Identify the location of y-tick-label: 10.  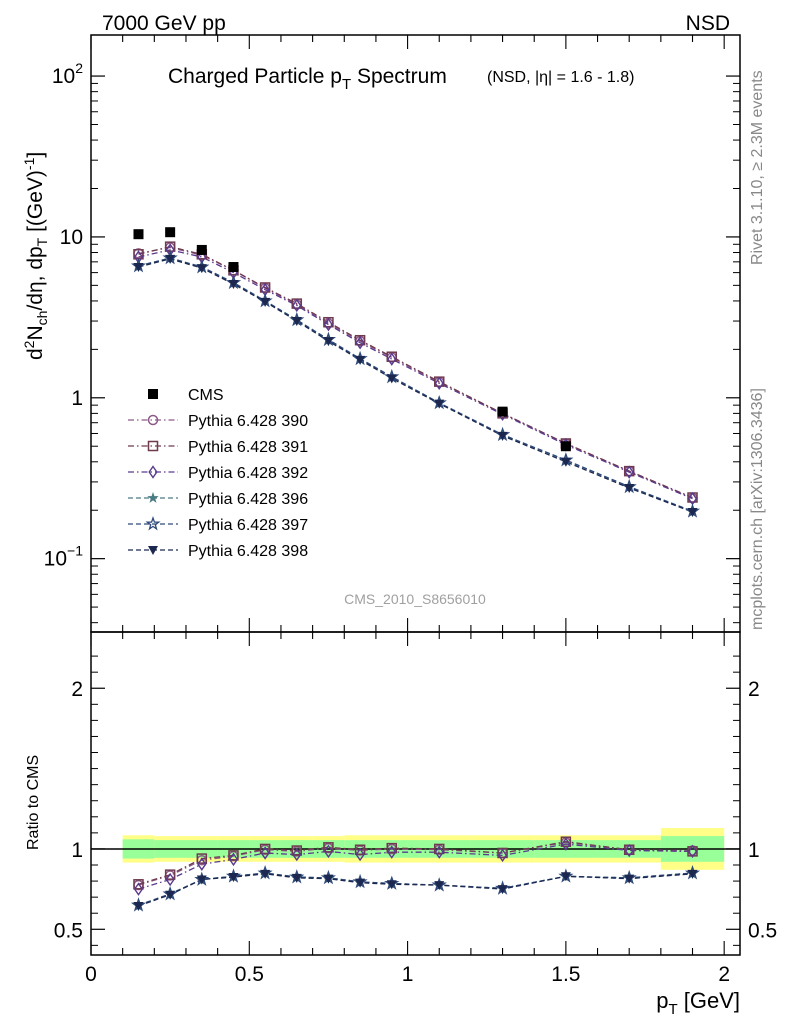
(71, 237).